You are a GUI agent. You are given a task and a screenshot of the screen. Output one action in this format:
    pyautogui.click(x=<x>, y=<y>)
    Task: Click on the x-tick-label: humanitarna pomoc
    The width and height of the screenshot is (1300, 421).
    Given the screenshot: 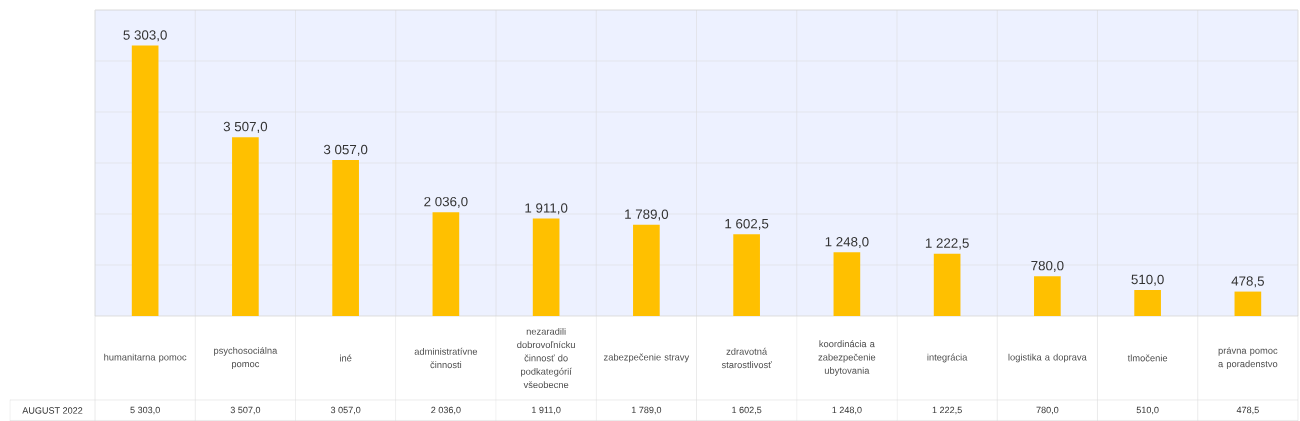 What is the action you would take?
    pyautogui.click(x=145, y=358)
    